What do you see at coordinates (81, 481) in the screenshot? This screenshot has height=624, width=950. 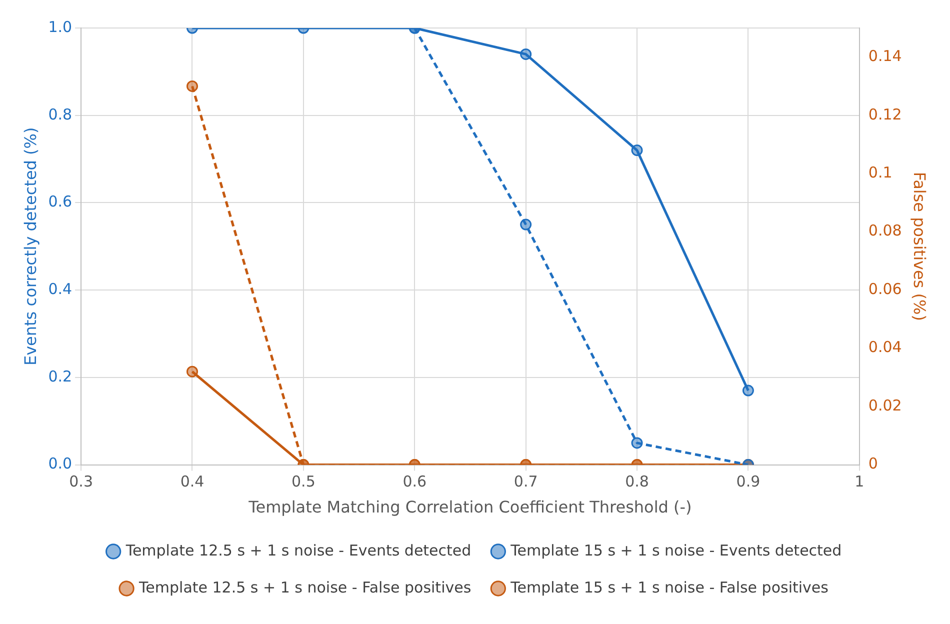 I see `x-tick-label: 0.3` at bounding box center [81, 481].